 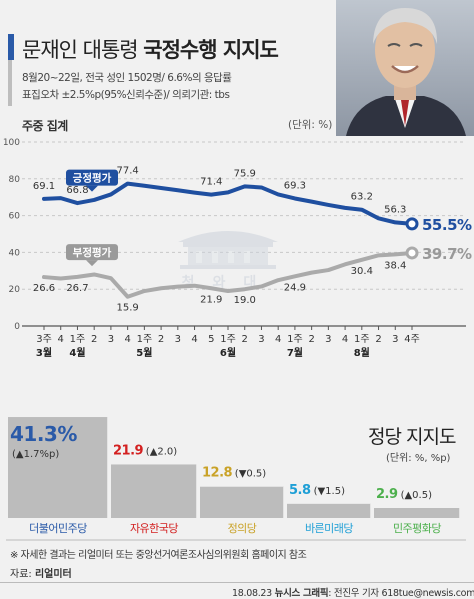 I want to click on party-change-label: (▲2.0), so click(x=161, y=451).